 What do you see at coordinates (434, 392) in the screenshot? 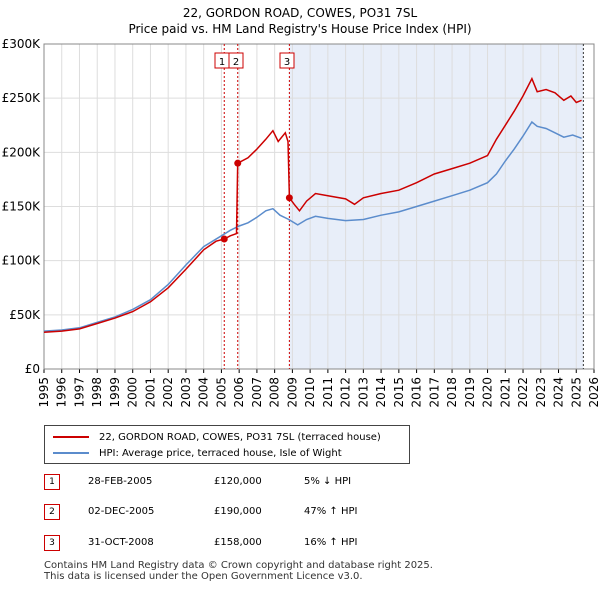
I see `x-tick-label: 2017` at bounding box center [434, 392].